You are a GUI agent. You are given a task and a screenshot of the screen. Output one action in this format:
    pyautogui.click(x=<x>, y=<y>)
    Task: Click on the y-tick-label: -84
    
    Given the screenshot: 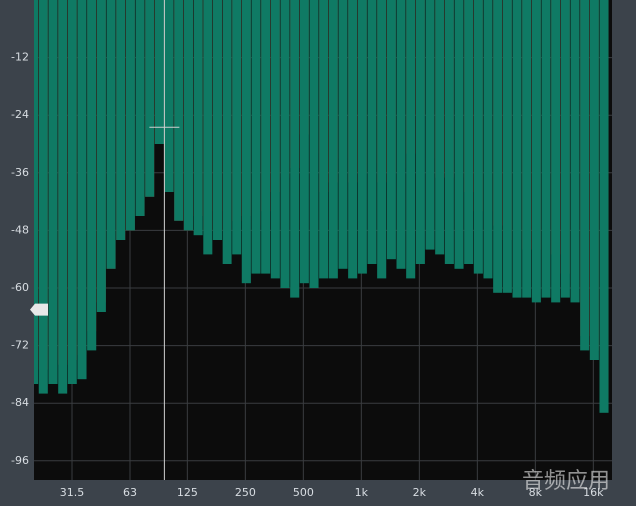 What is the action you would take?
    pyautogui.click(x=20, y=402)
    